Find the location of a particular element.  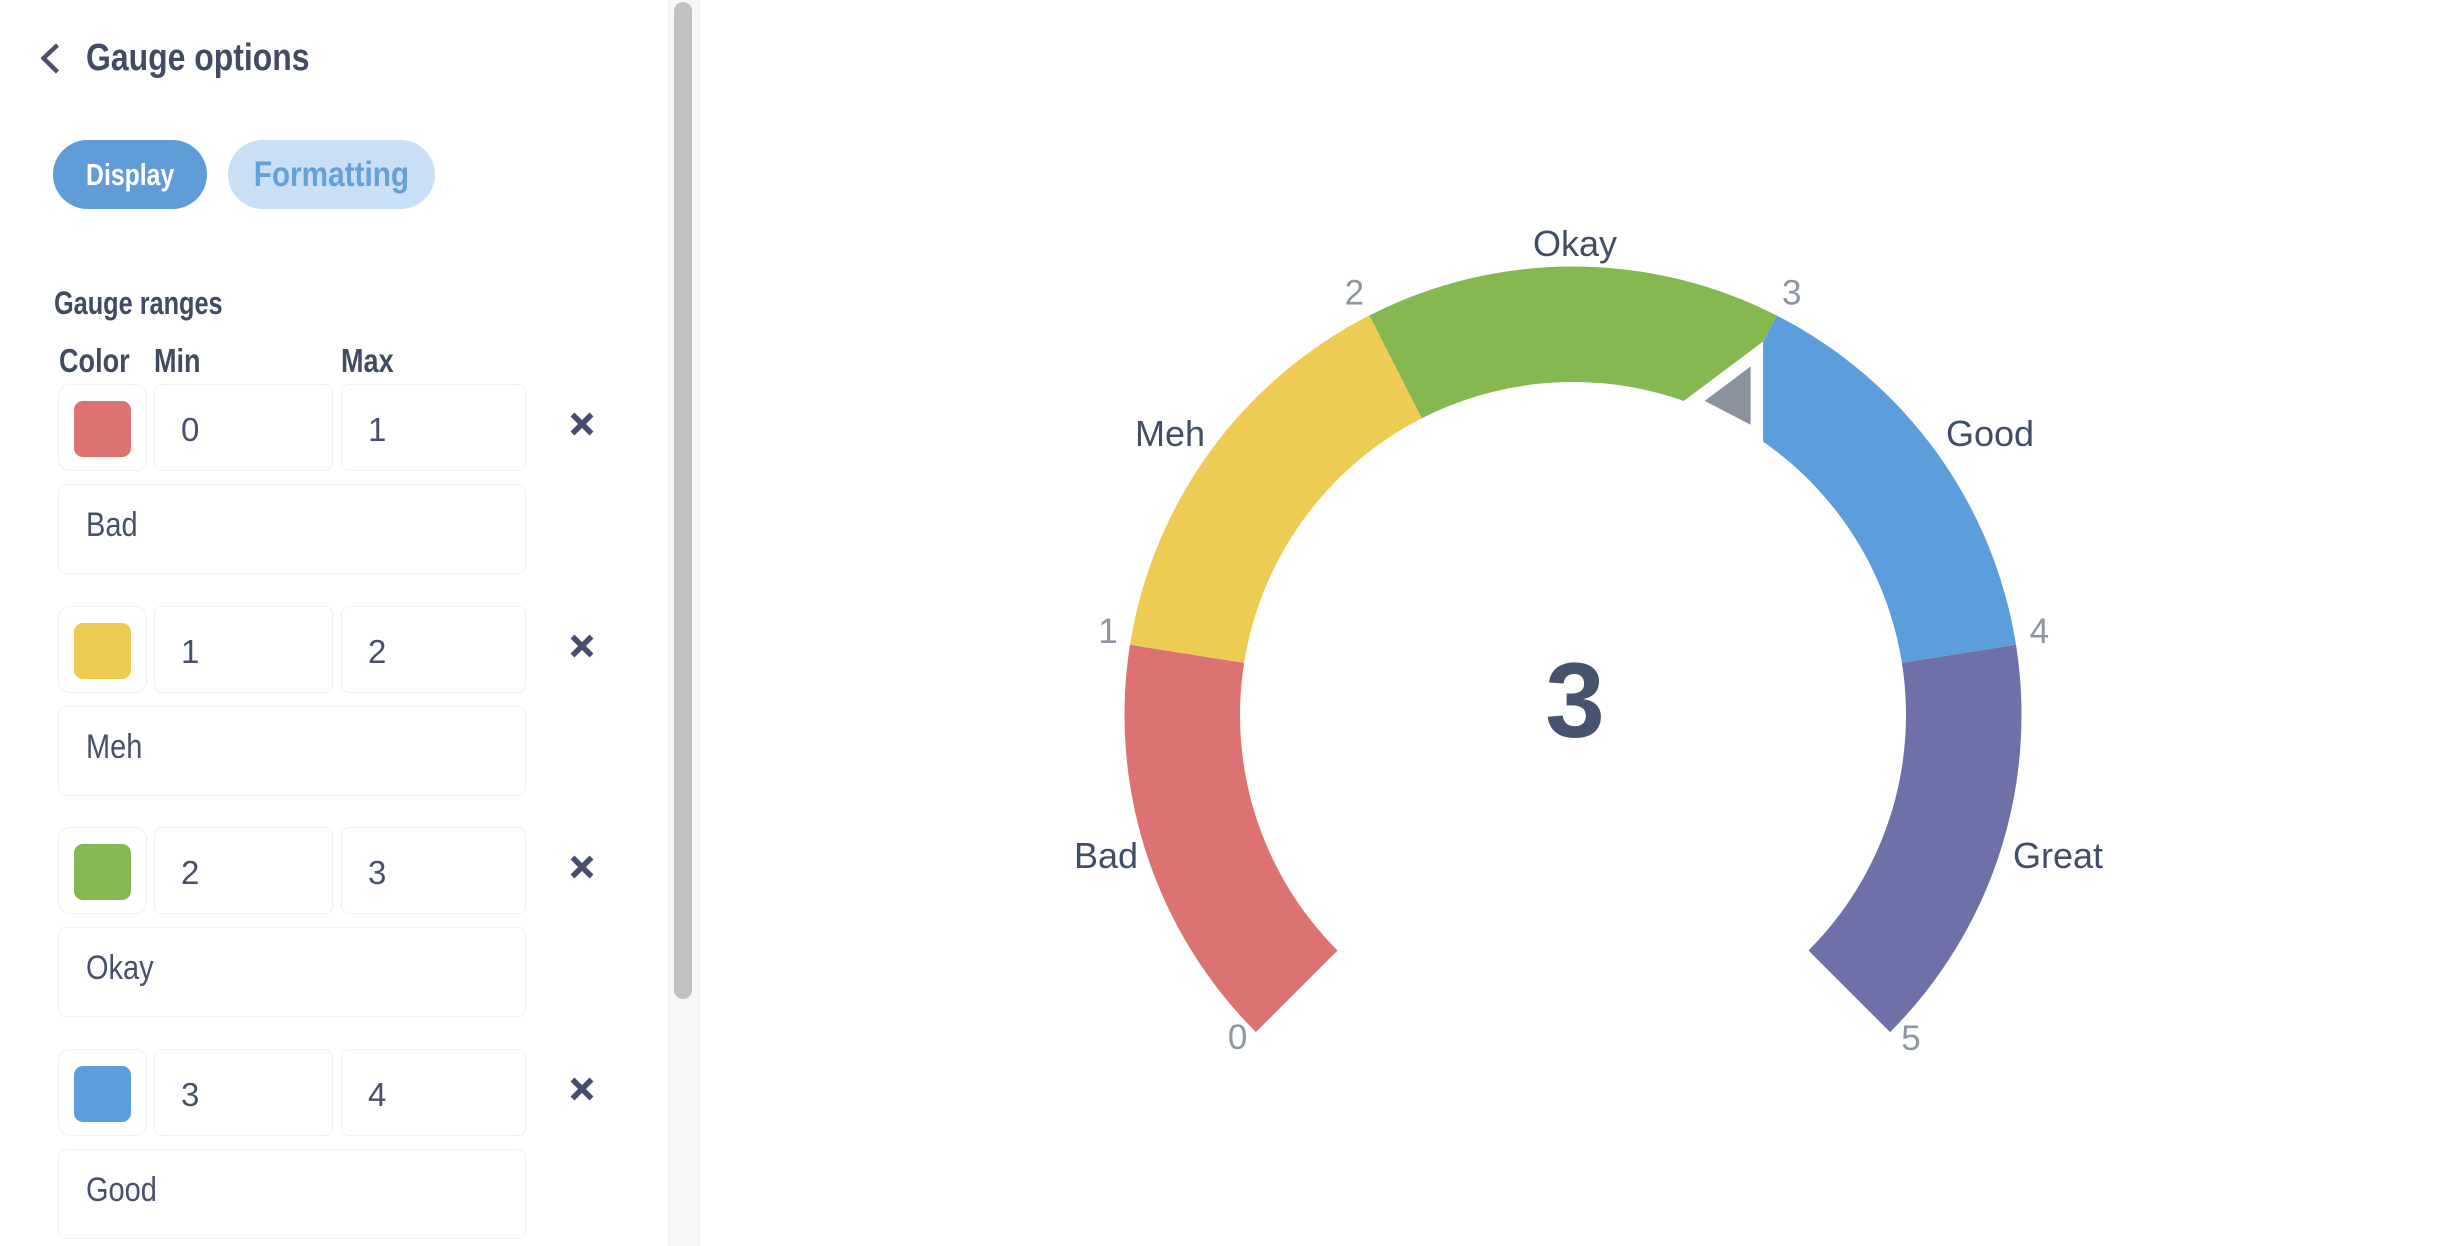

svg-text: 4 is located at coordinates (2039, 631).